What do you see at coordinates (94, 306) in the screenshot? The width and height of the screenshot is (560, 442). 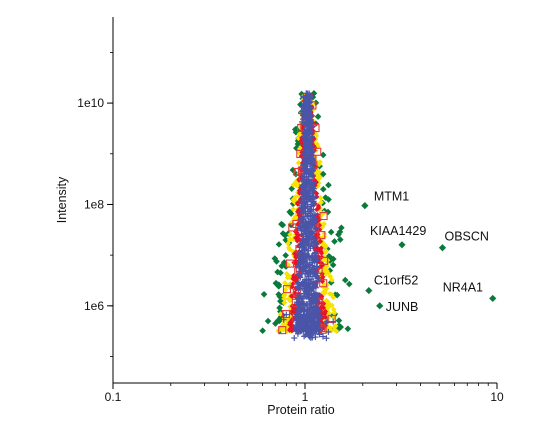 I see `y-tick-label: 1e6` at bounding box center [94, 306].